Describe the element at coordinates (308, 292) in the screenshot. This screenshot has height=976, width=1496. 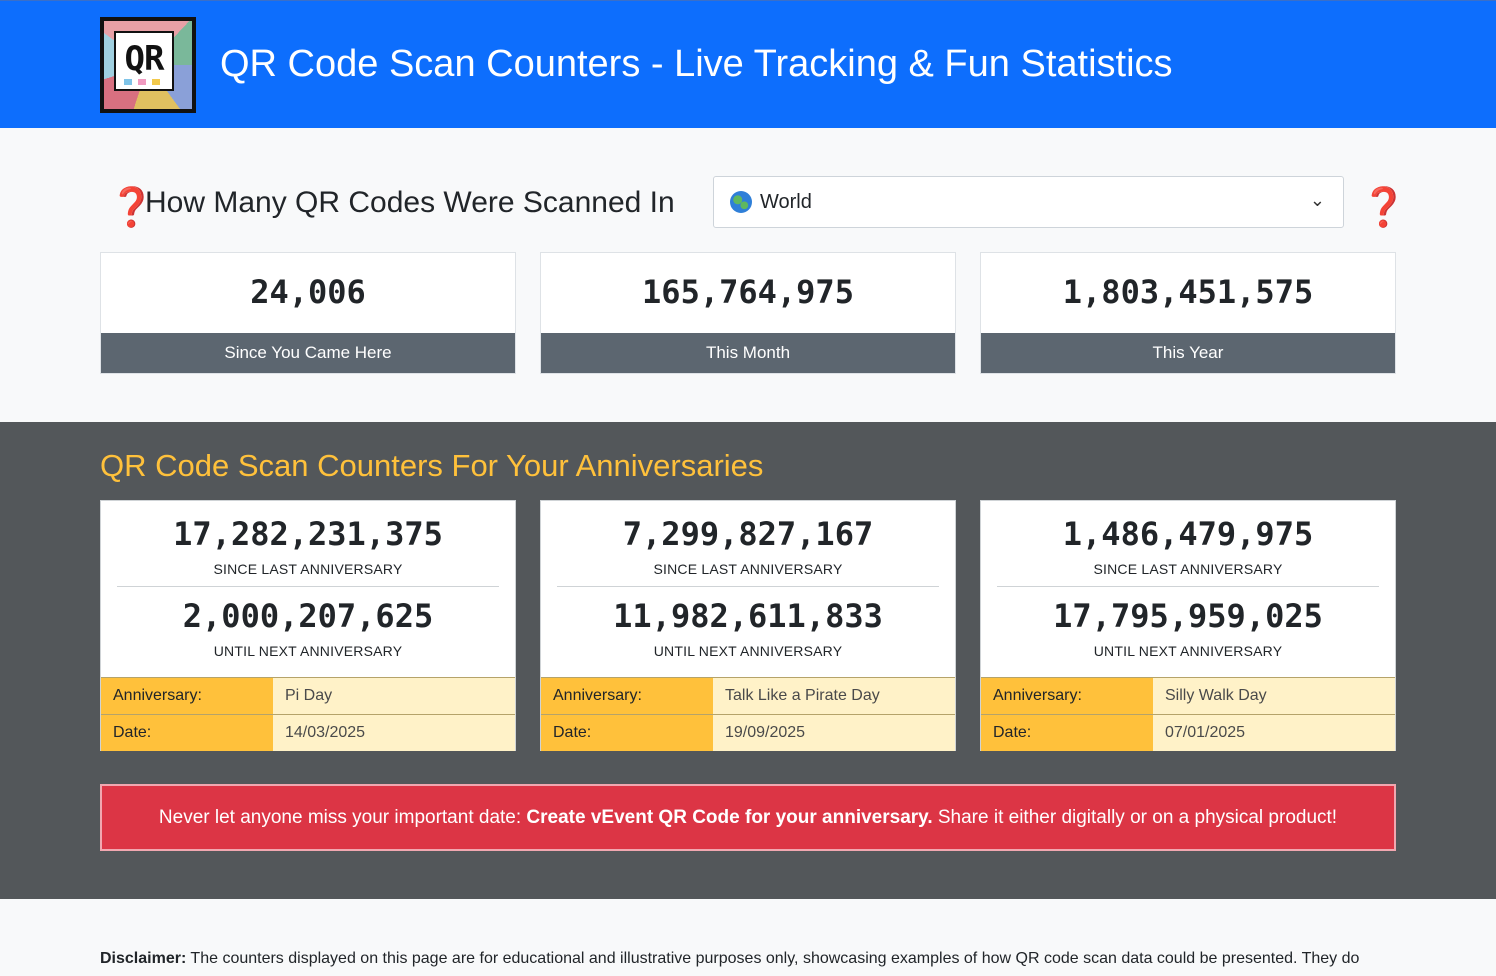
I see `stat-value: 24,006` at that location.